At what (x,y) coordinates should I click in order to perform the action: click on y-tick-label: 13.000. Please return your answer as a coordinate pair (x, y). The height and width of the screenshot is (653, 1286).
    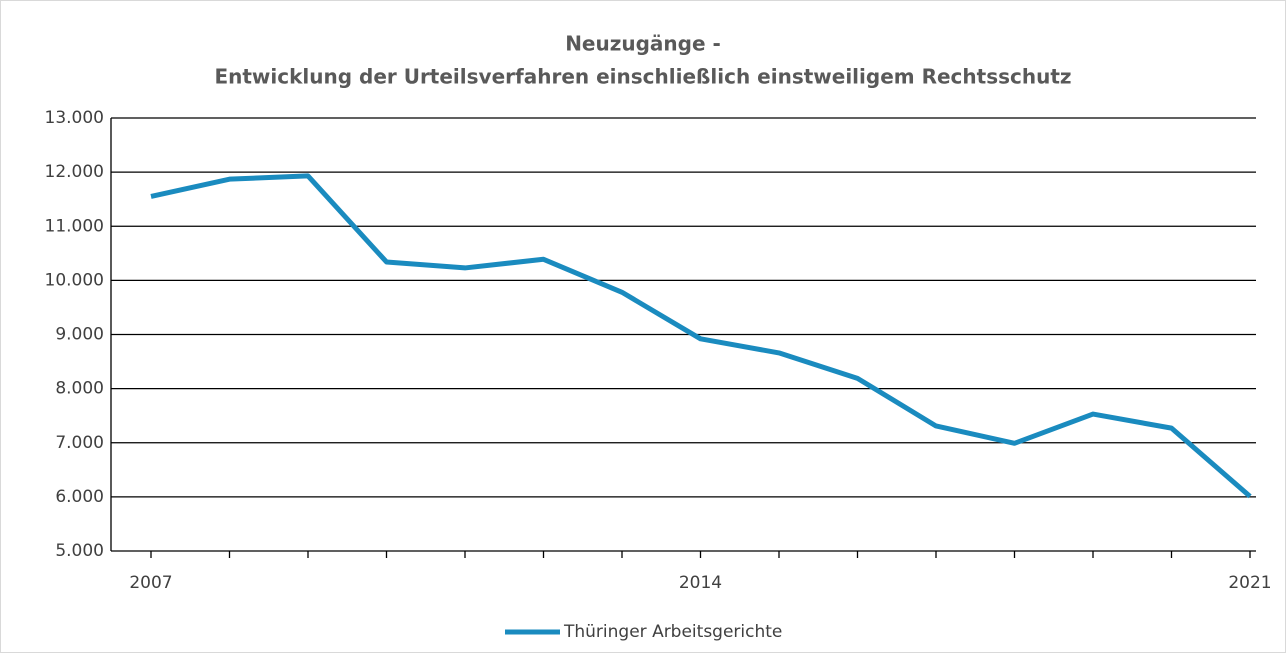
    Looking at the image, I should click on (74, 118).